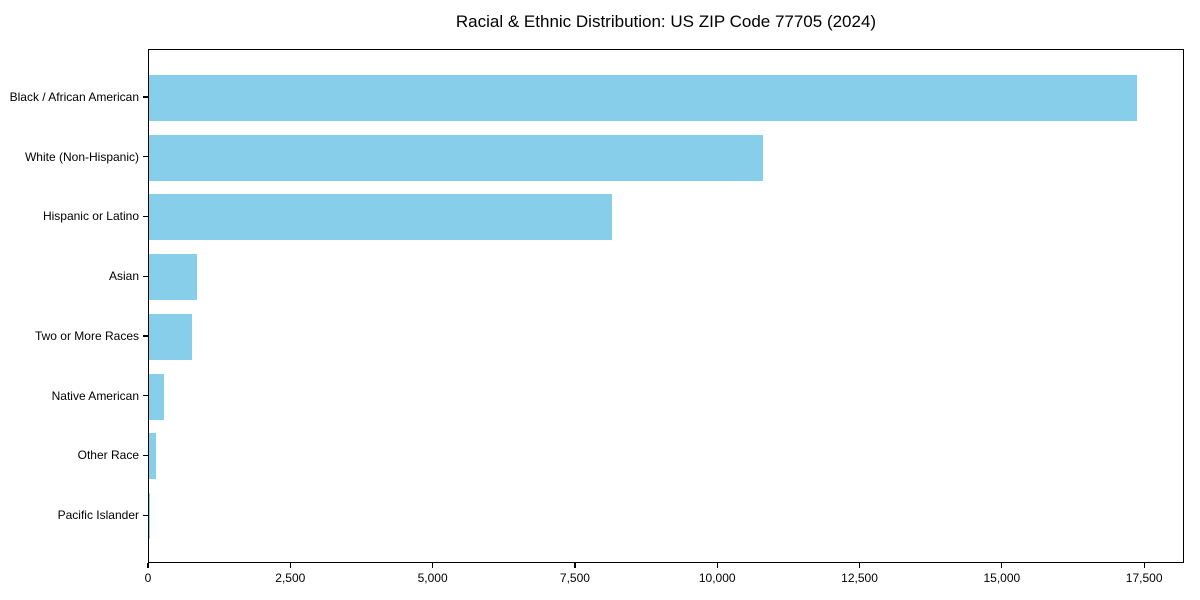  Describe the element at coordinates (717, 578) in the screenshot. I see `x-tick-label: 10,000` at that location.